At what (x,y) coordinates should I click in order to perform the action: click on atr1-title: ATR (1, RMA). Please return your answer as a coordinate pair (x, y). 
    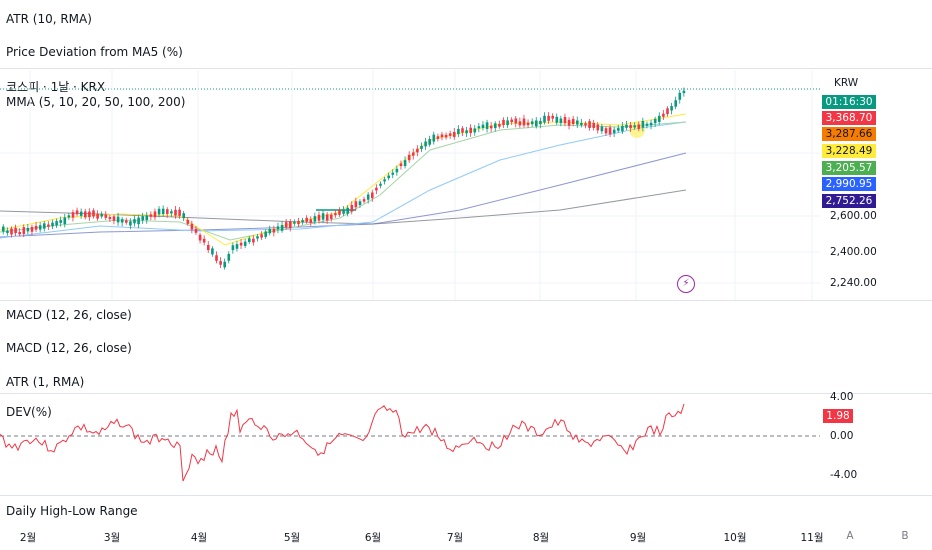
    Looking at the image, I should click on (45, 382).